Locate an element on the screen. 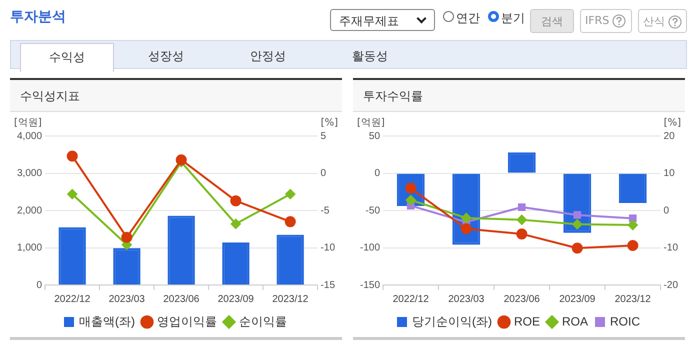  text: 연간 is located at coordinates (468, 18).